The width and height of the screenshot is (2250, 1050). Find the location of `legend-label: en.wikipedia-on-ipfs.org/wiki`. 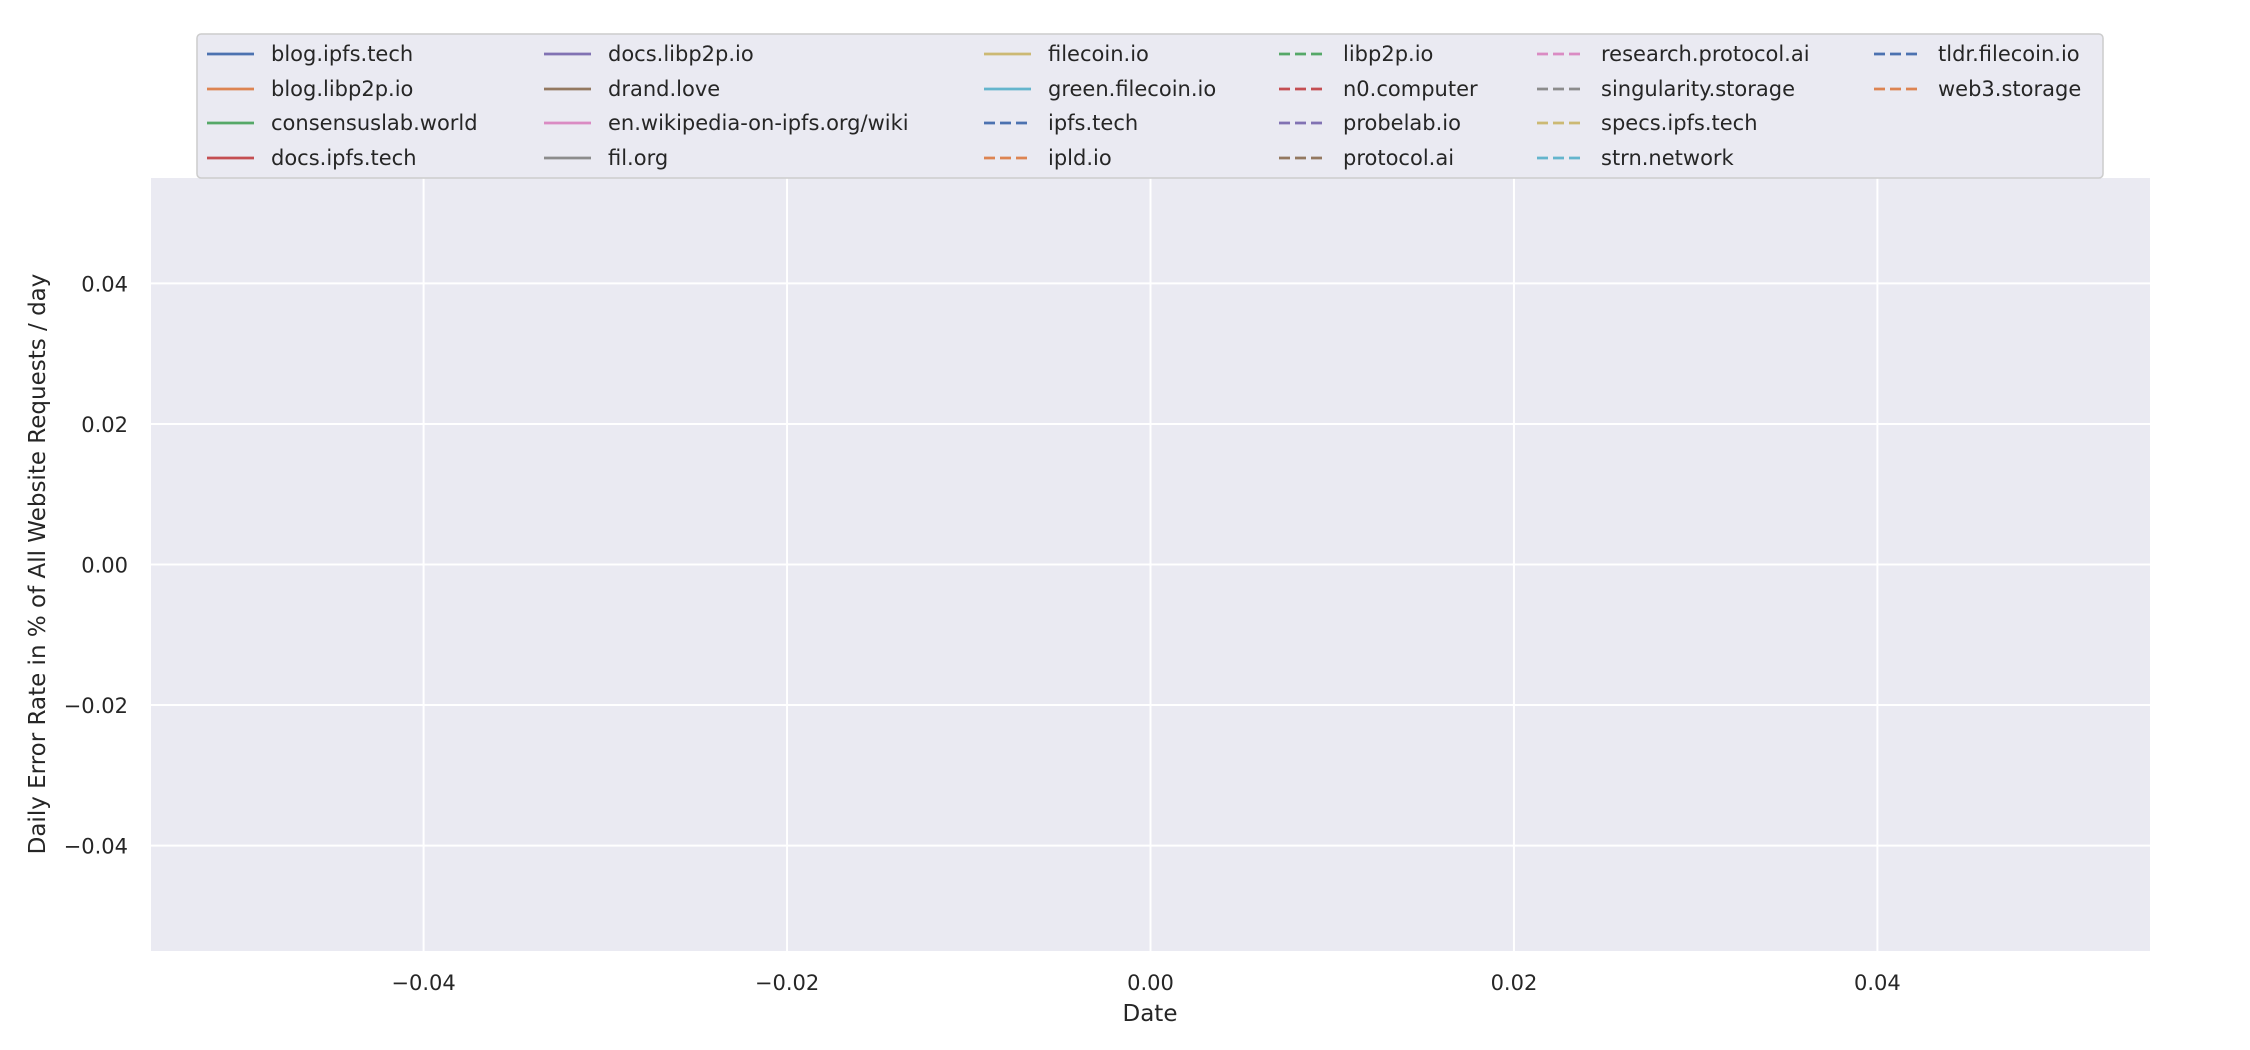

legend-label: en.wikipedia-on-ipfs.org/wiki is located at coordinates (758, 123).